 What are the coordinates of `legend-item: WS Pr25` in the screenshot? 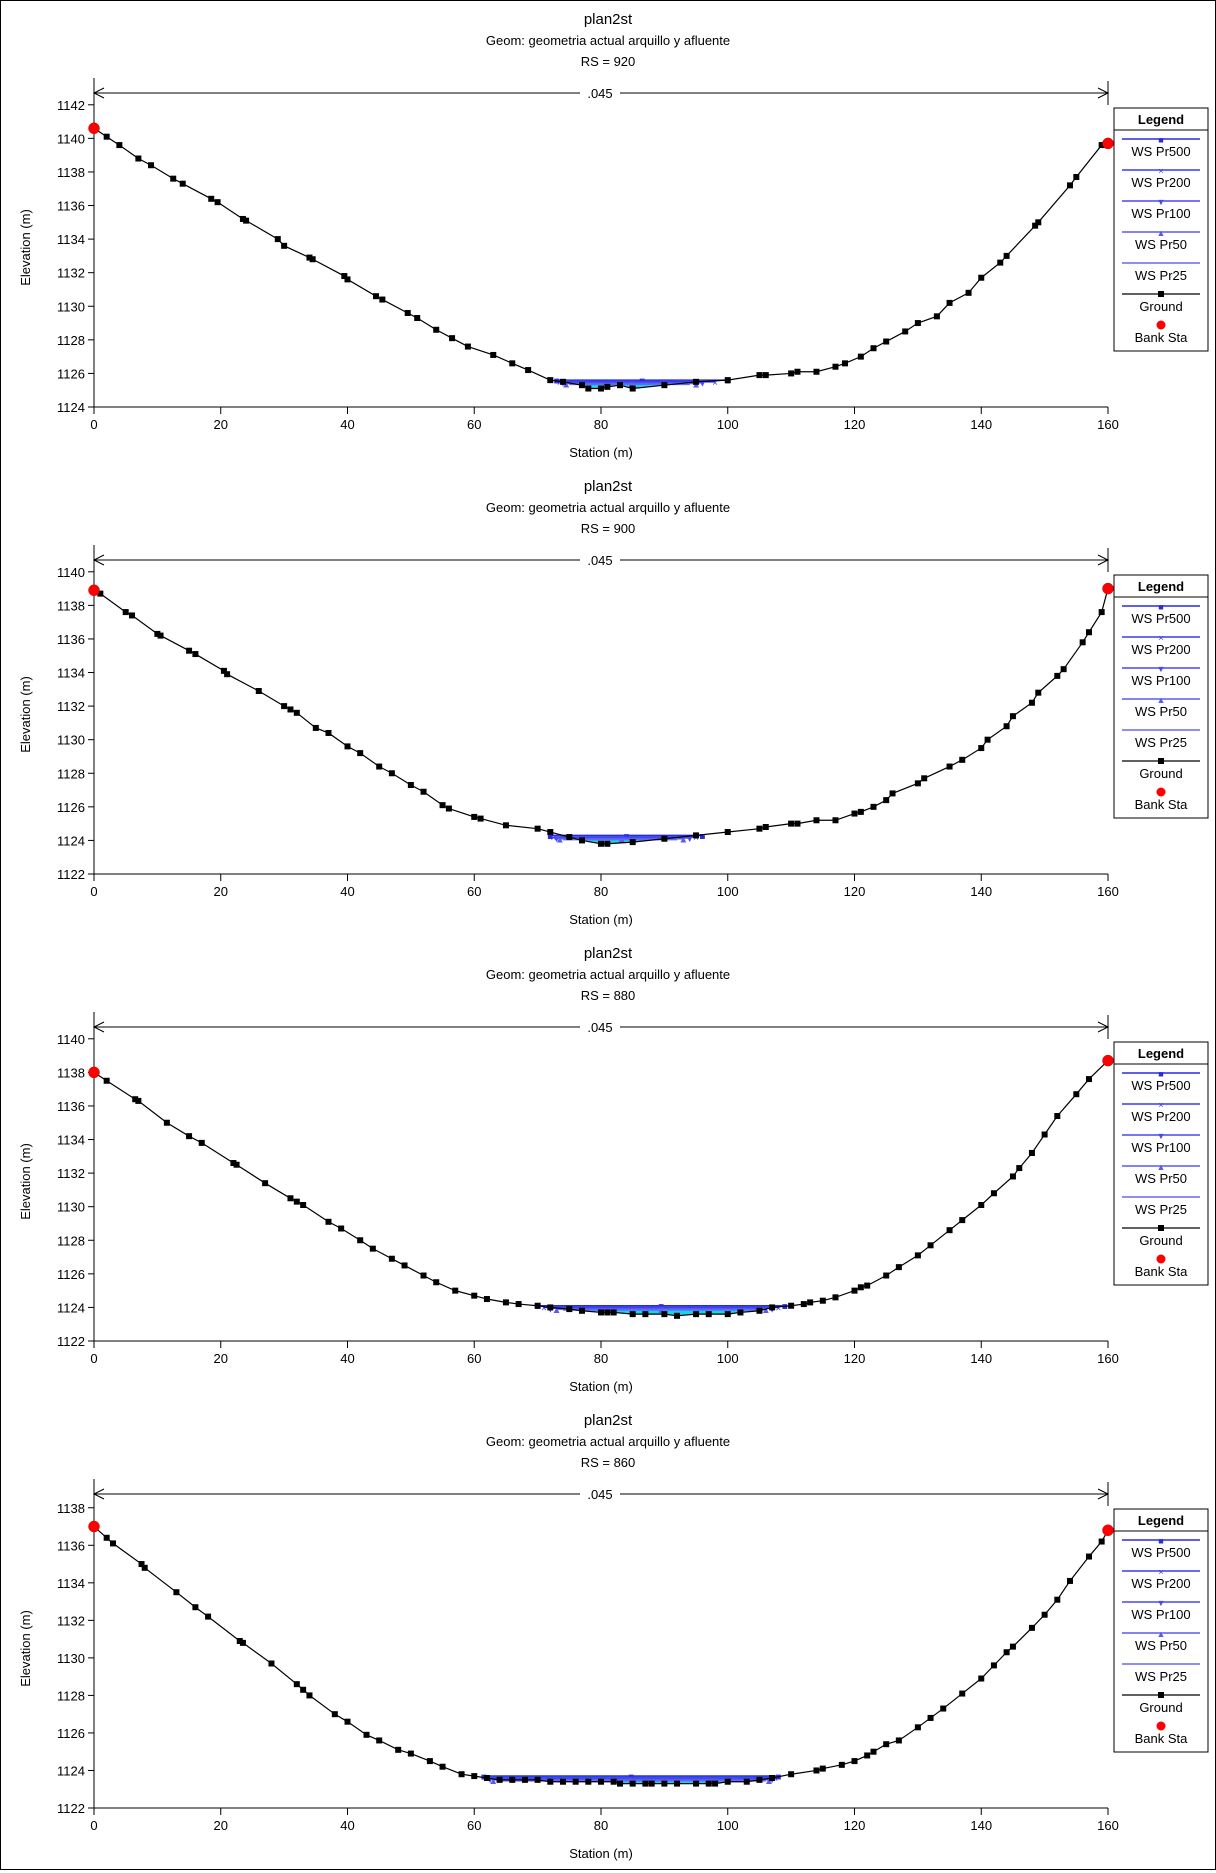 It's located at (1161, 272).